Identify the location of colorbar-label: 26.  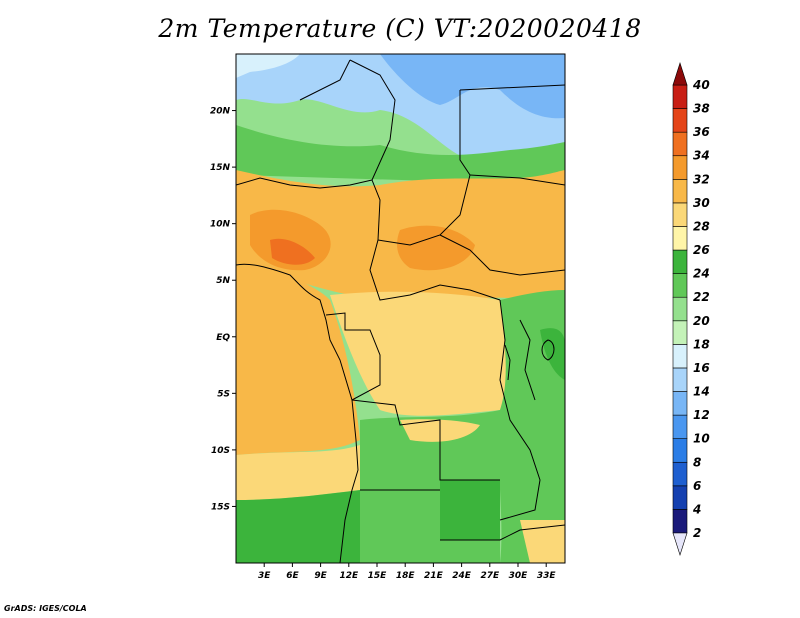
(701, 250).